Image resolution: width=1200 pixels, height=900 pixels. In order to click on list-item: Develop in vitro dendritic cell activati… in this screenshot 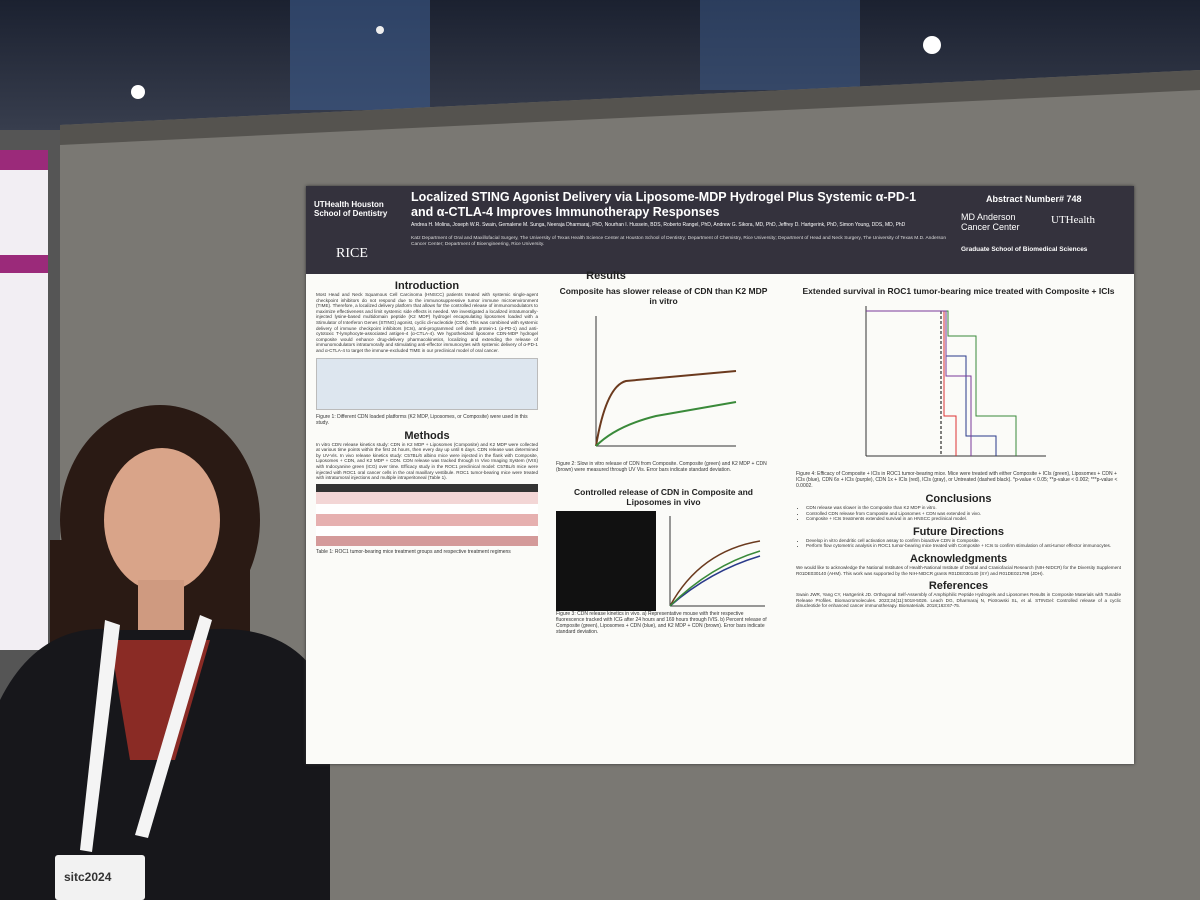, I will do `click(963, 541)`.